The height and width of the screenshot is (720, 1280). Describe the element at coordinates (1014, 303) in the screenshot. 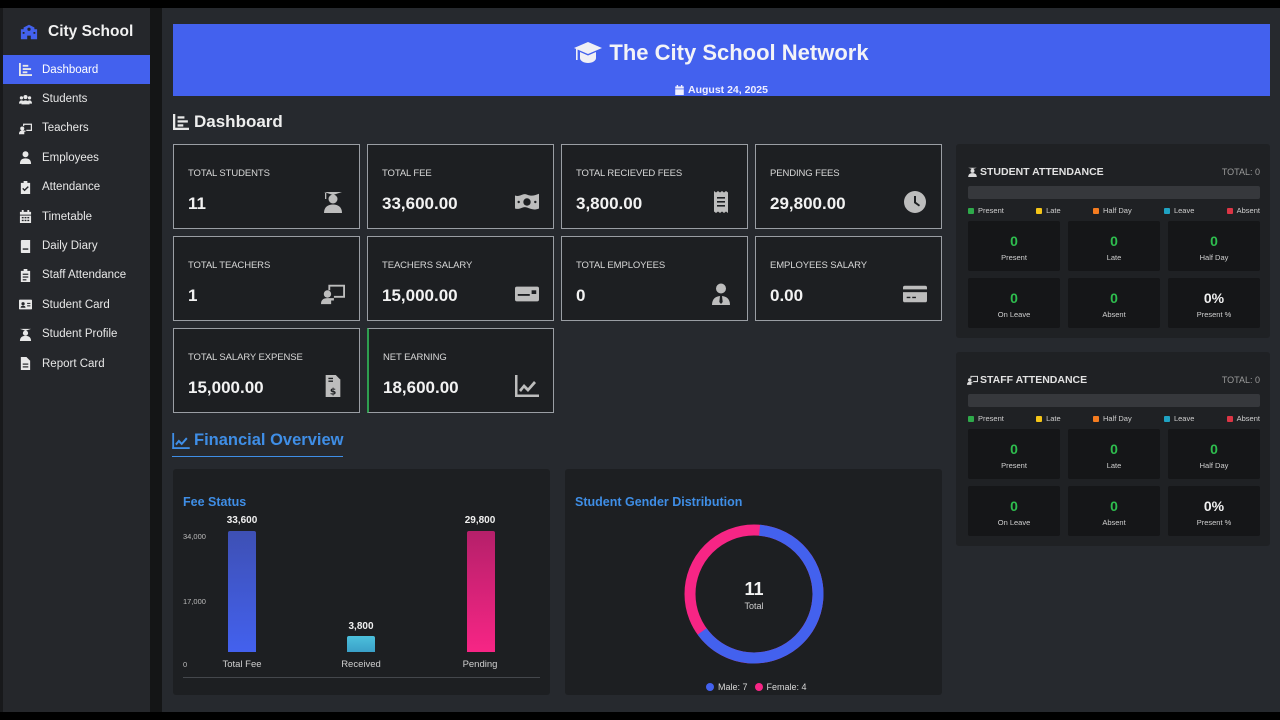

I see `attendance-cell-on-leave: 0 On Leave` at that location.